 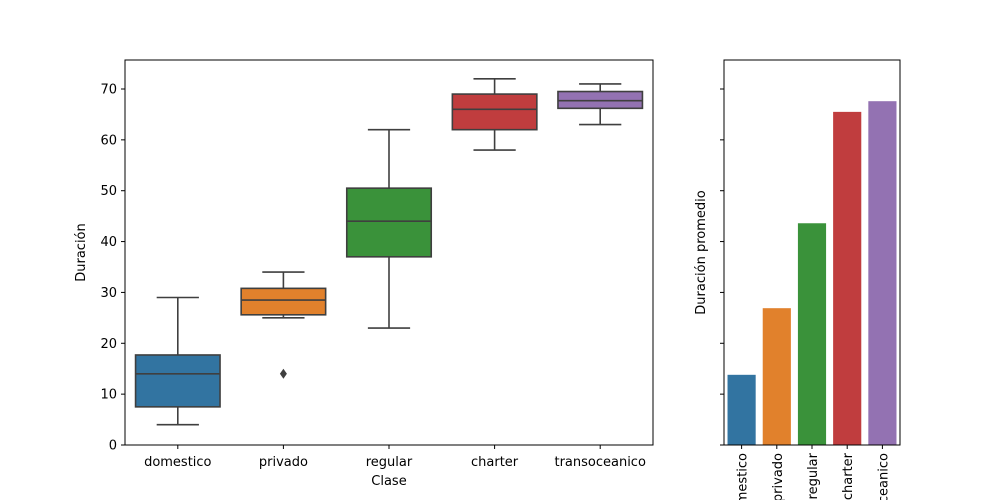 What do you see at coordinates (108, 242) in the screenshot?
I see `y-tick-label: 40` at bounding box center [108, 242].